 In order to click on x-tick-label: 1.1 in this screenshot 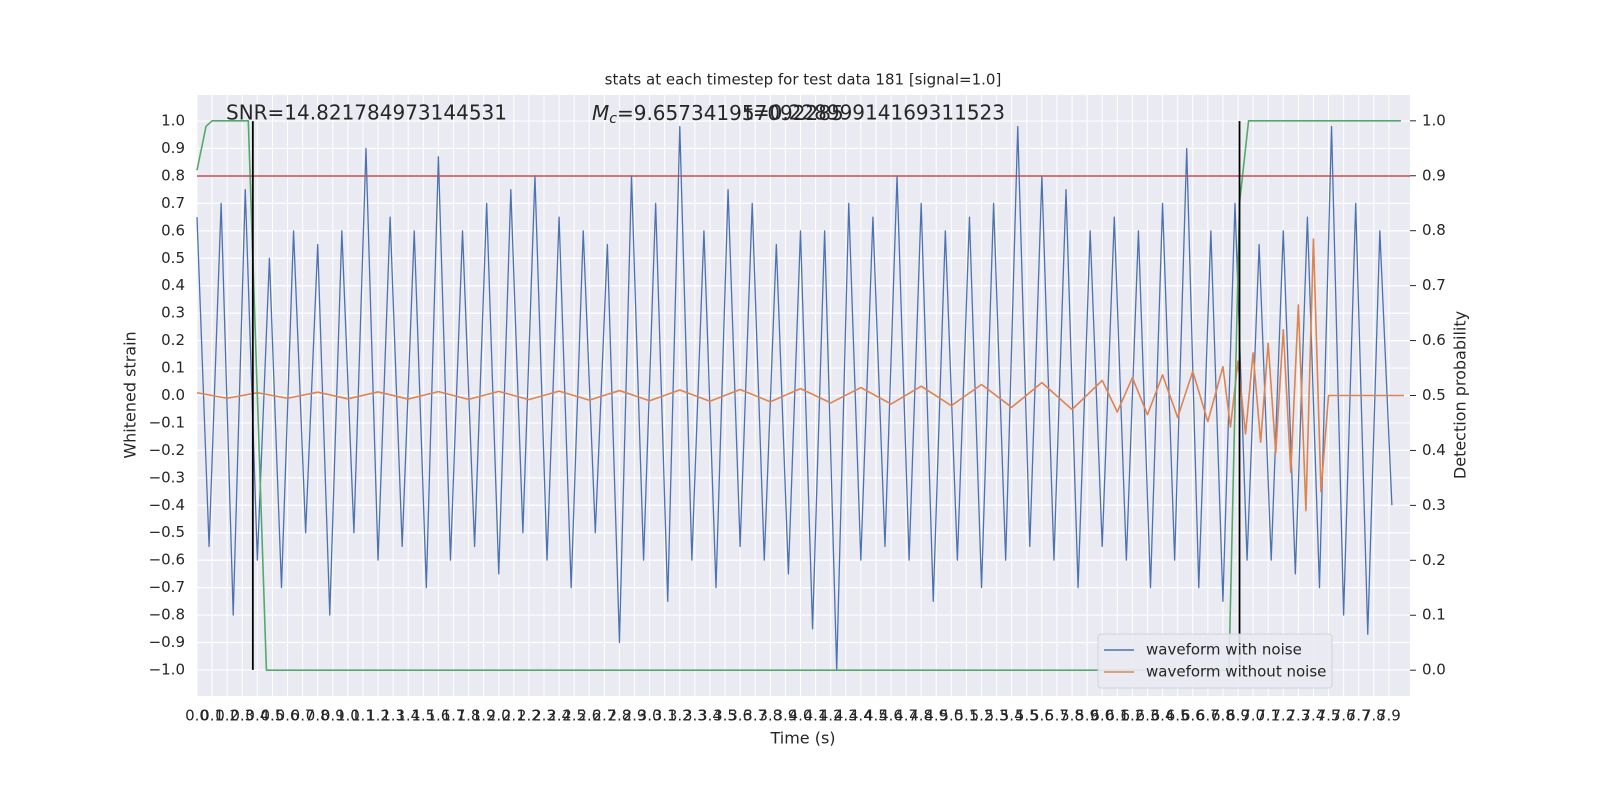, I will do `click(363, 716)`.